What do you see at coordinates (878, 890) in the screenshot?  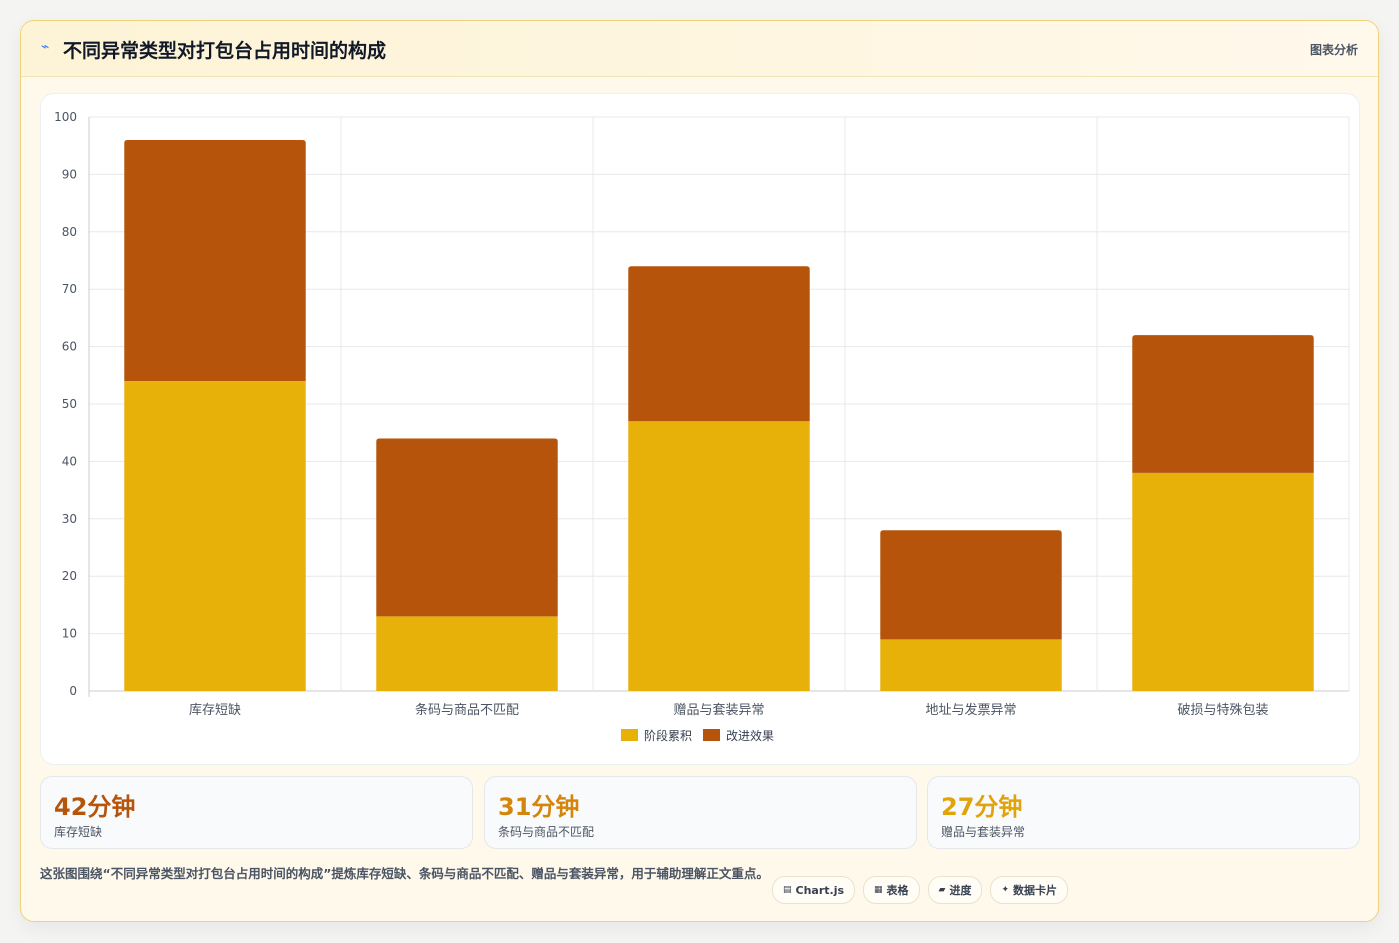 I see `table-icon: ▦` at bounding box center [878, 890].